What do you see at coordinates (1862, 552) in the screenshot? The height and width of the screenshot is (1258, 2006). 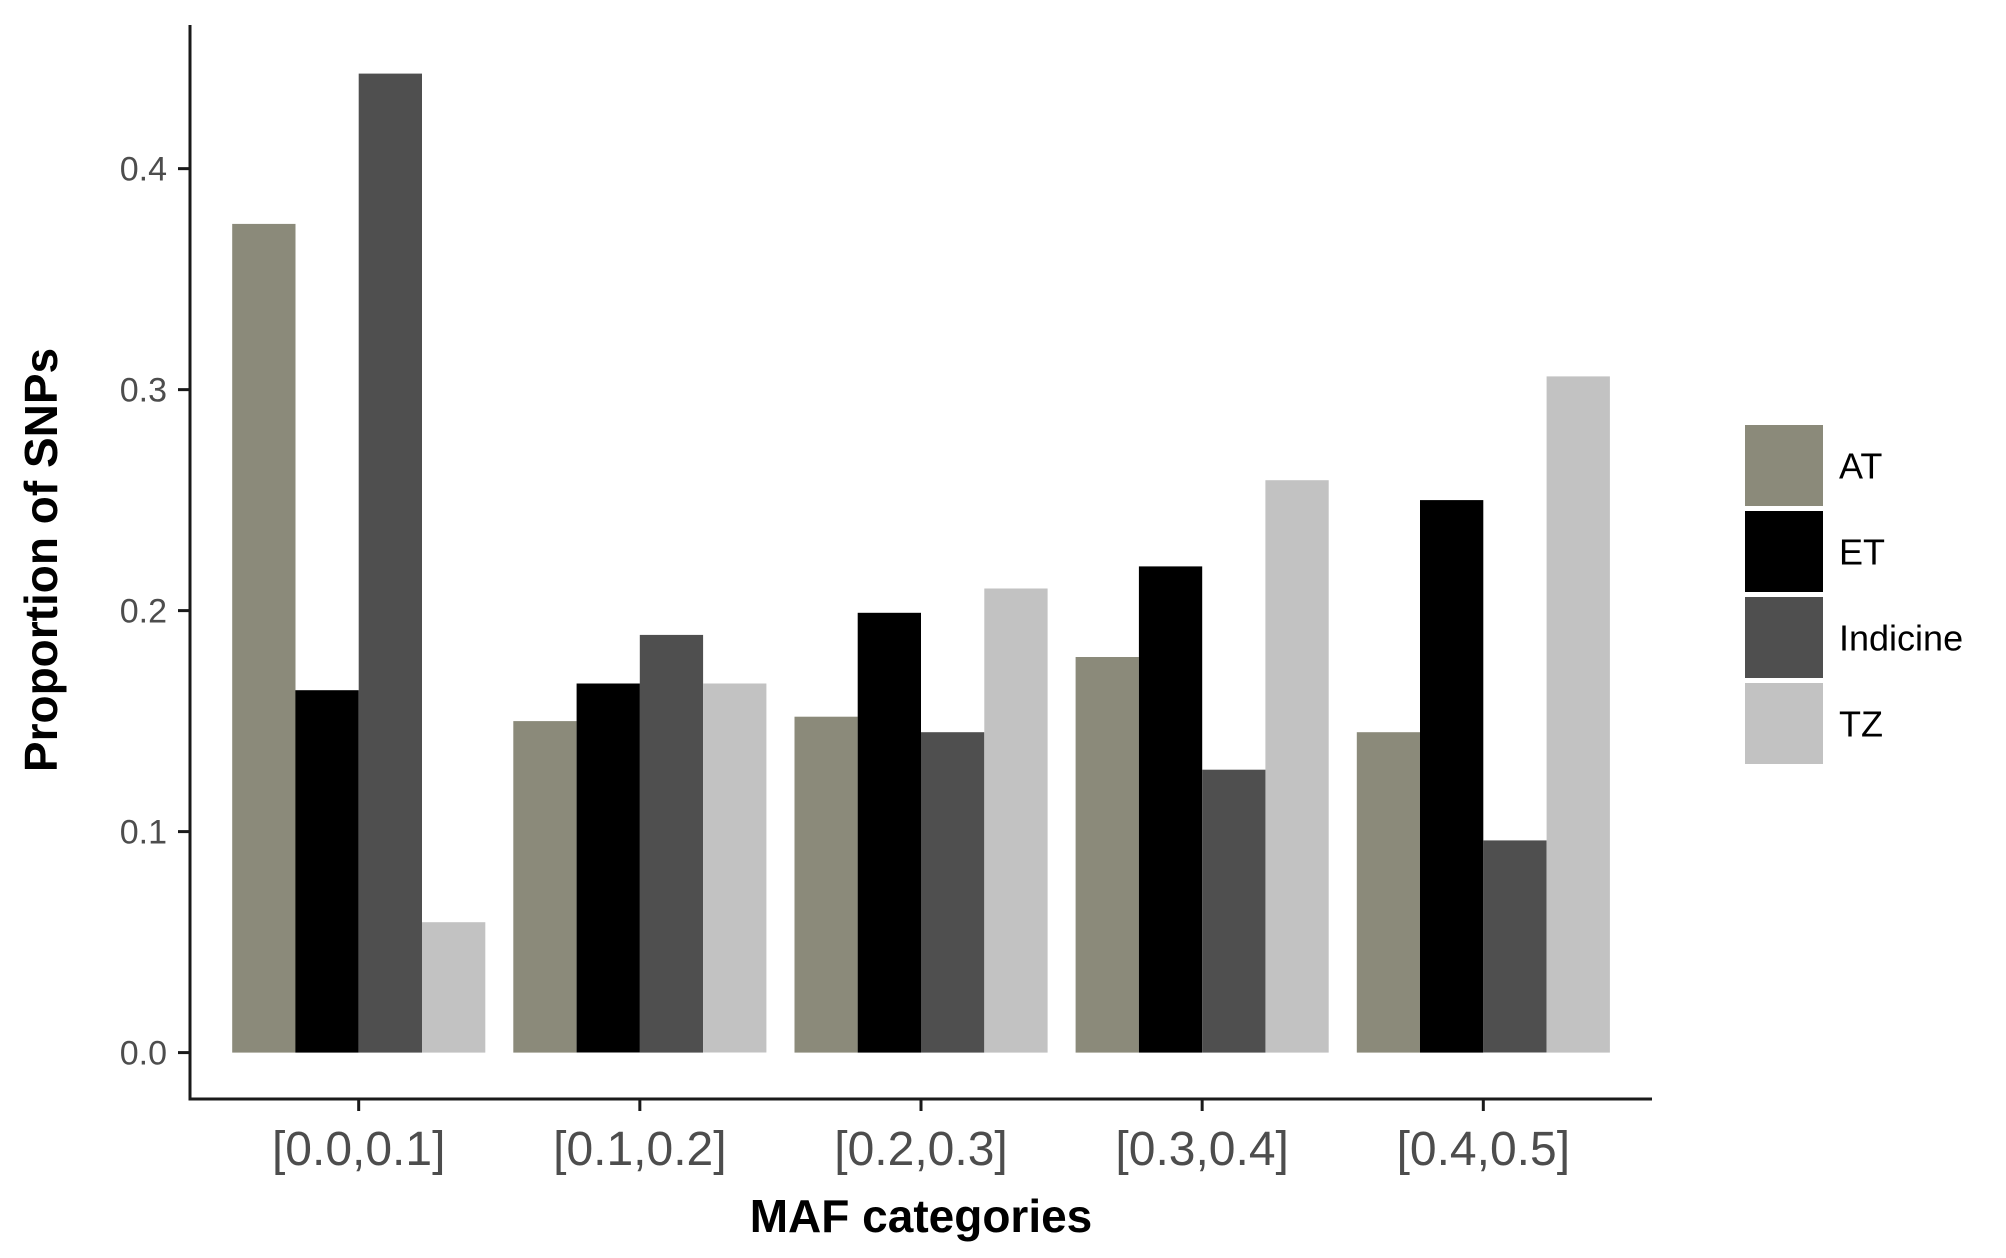 I see `legend-label-et: ET` at bounding box center [1862, 552].